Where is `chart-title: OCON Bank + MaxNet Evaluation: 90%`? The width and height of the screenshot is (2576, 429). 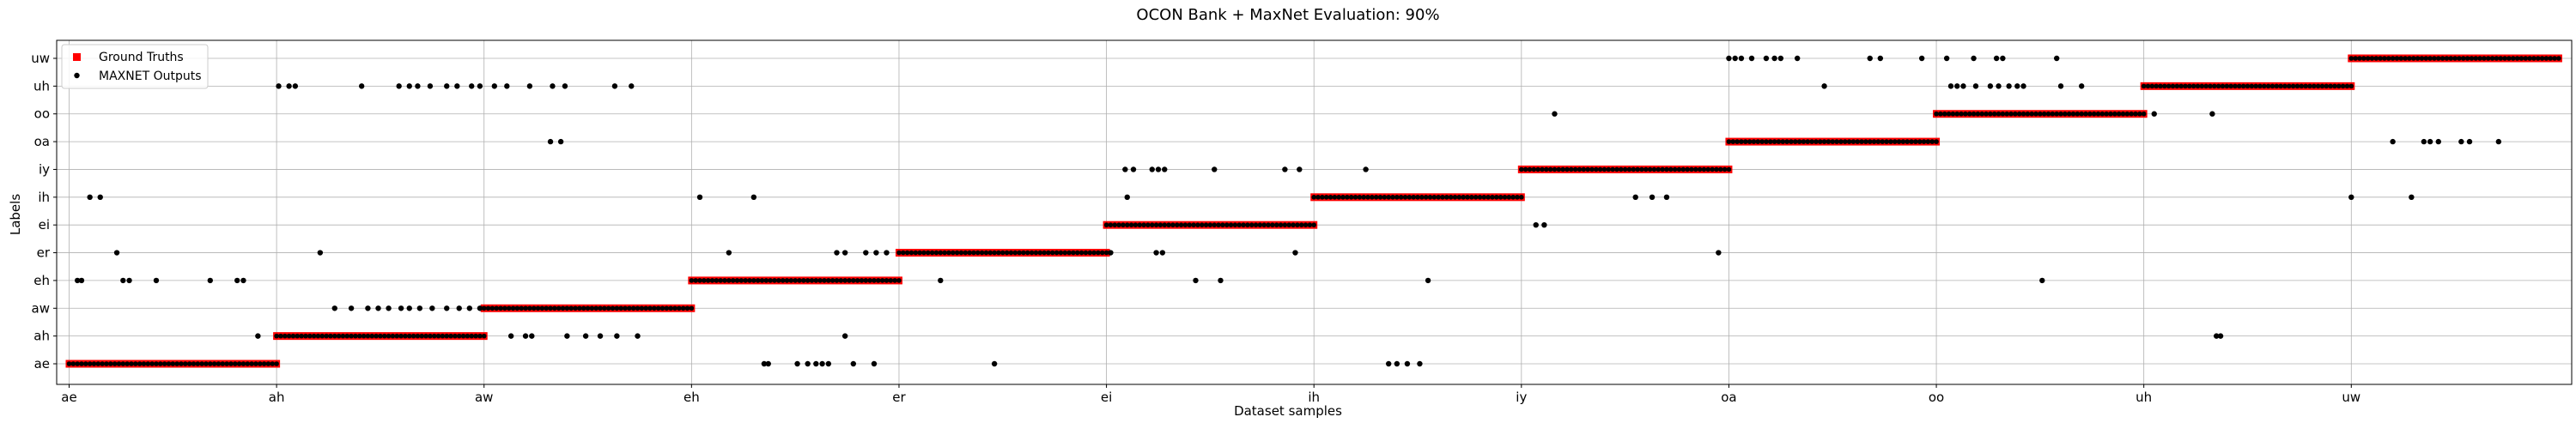 chart-title: OCON Bank + MaxNet Evaluation: 90% is located at coordinates (1287, 15).